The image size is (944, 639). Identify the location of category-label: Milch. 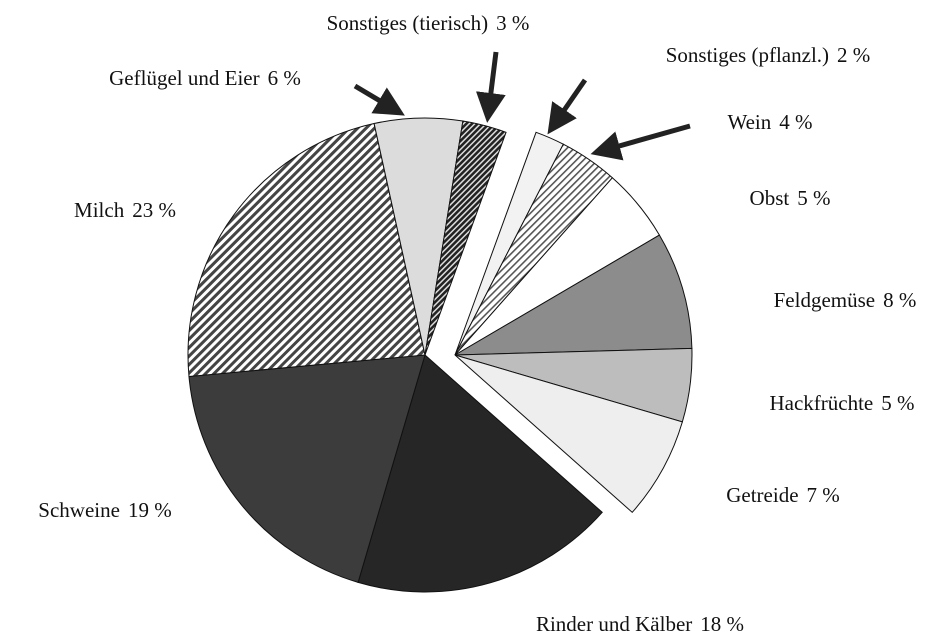
(99, 210).